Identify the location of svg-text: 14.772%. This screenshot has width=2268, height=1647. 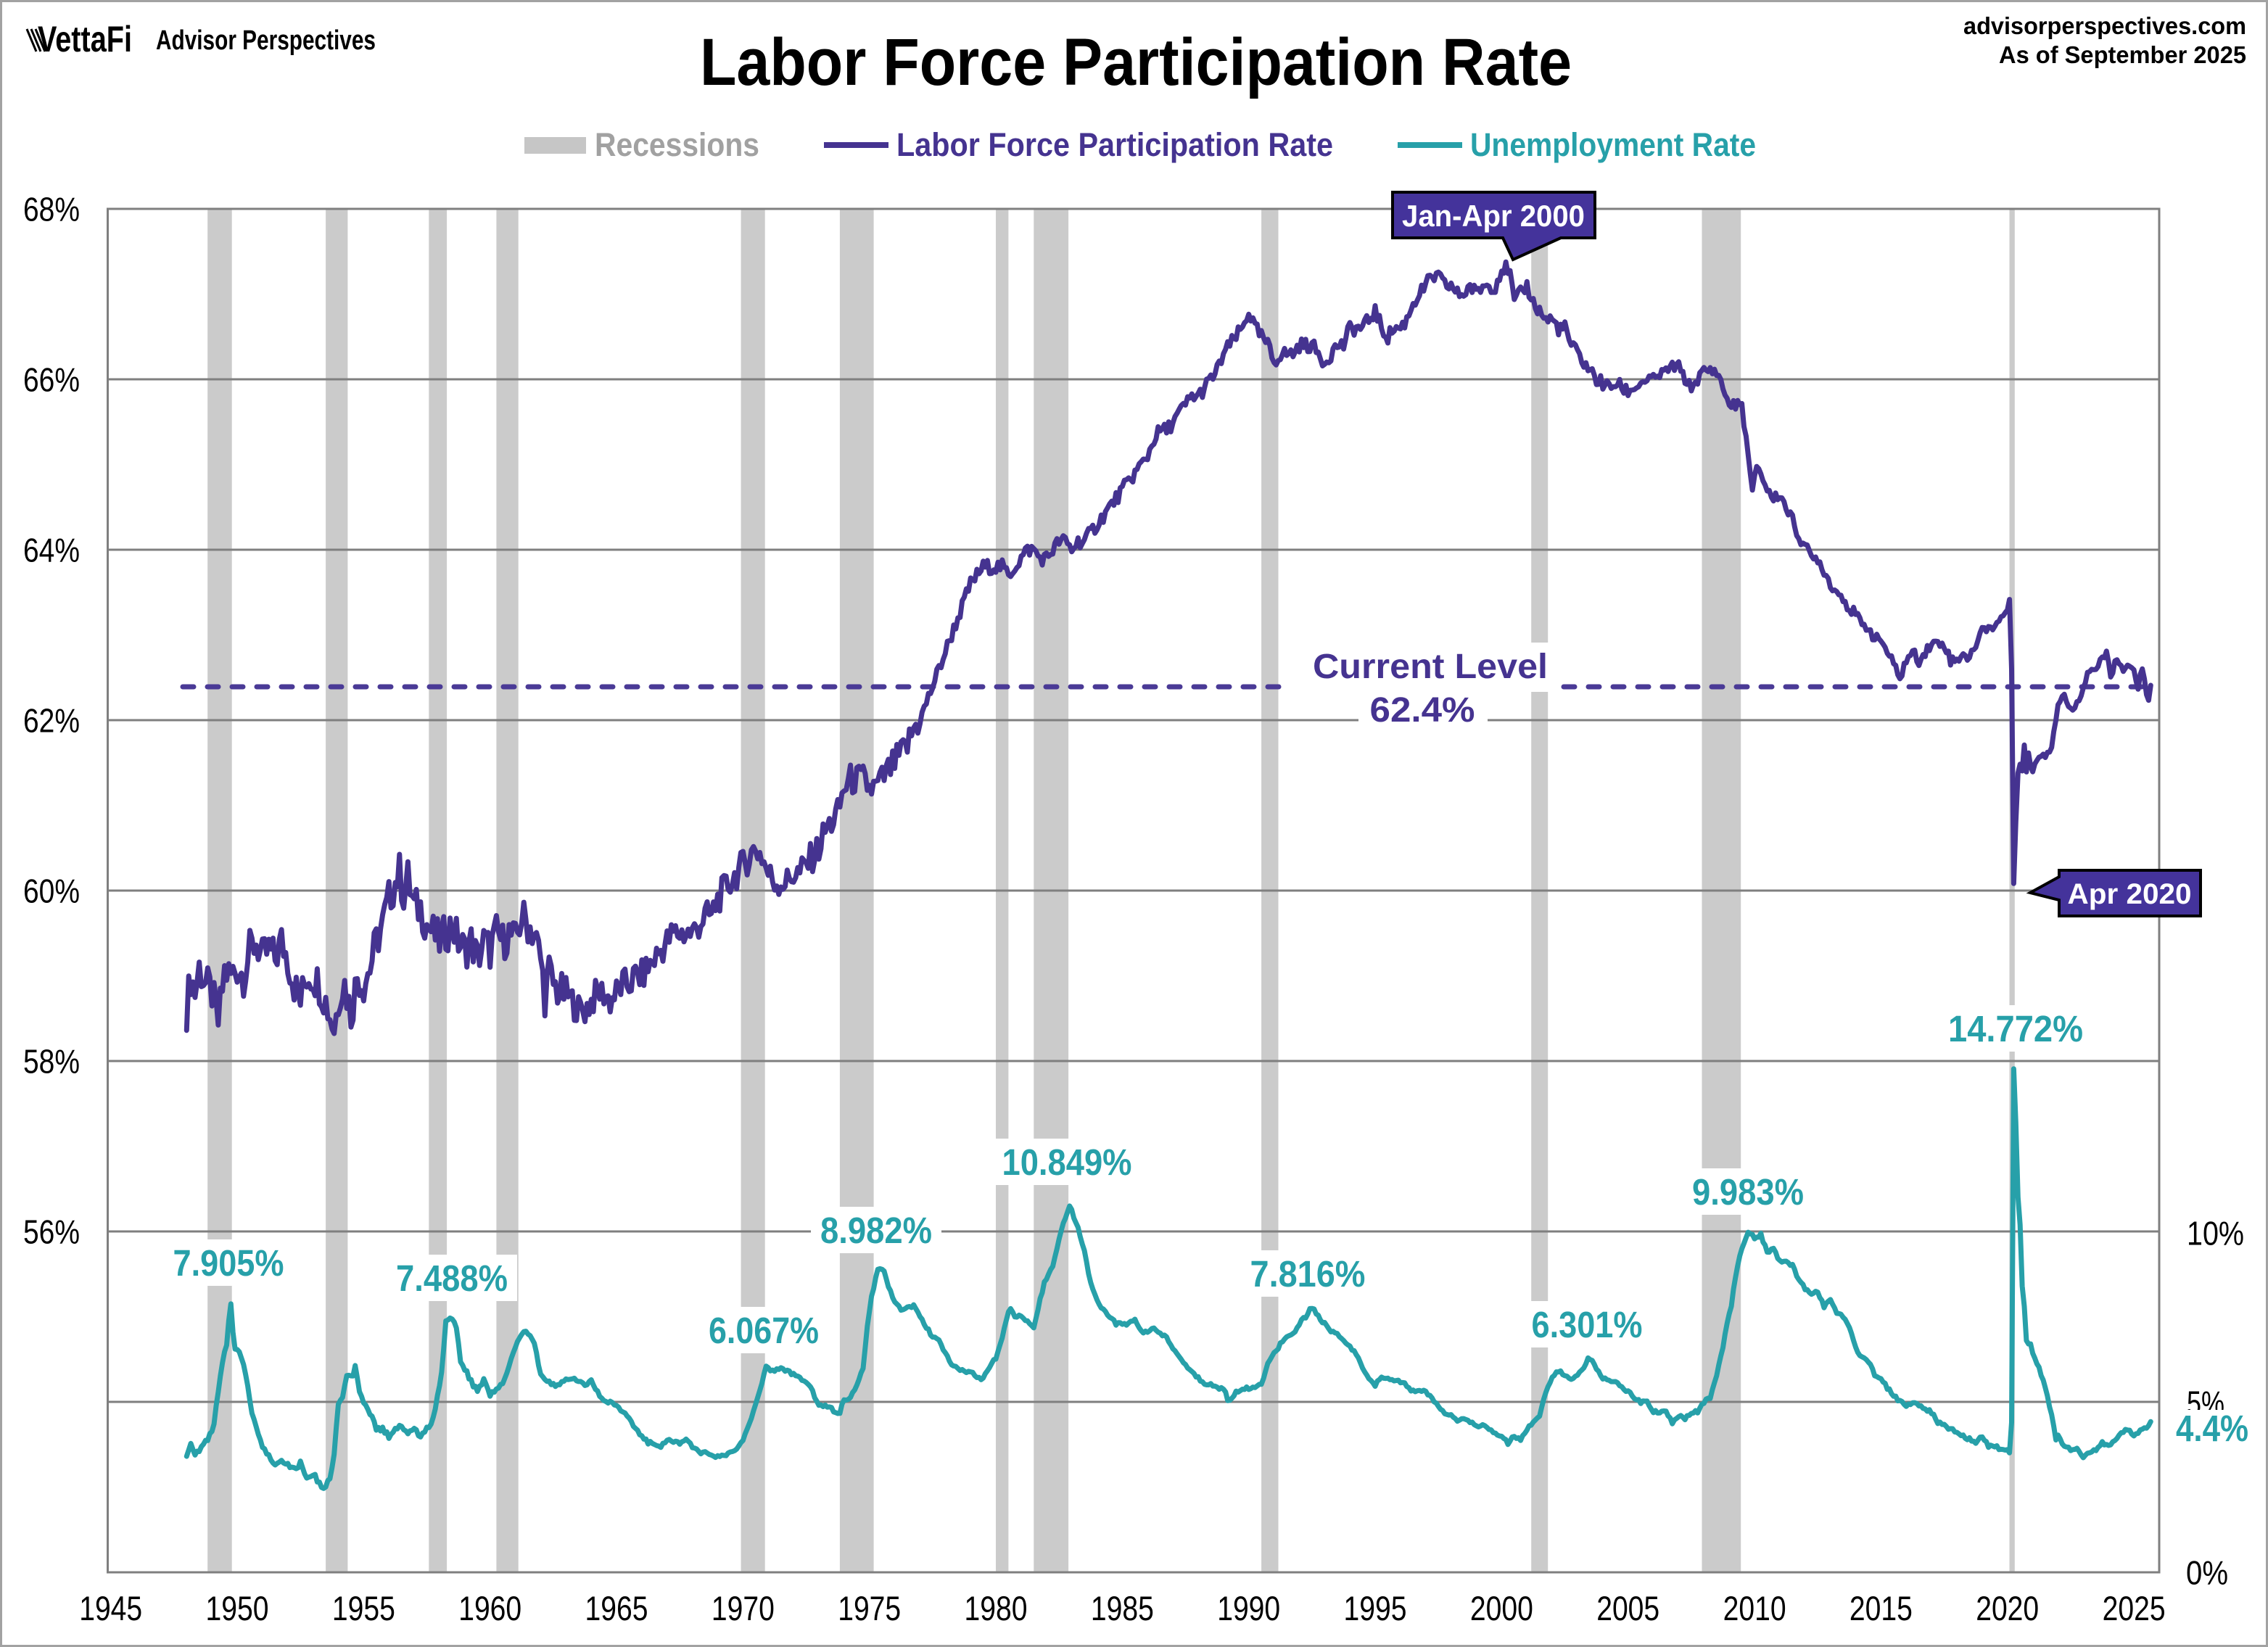
(2016, 1028).